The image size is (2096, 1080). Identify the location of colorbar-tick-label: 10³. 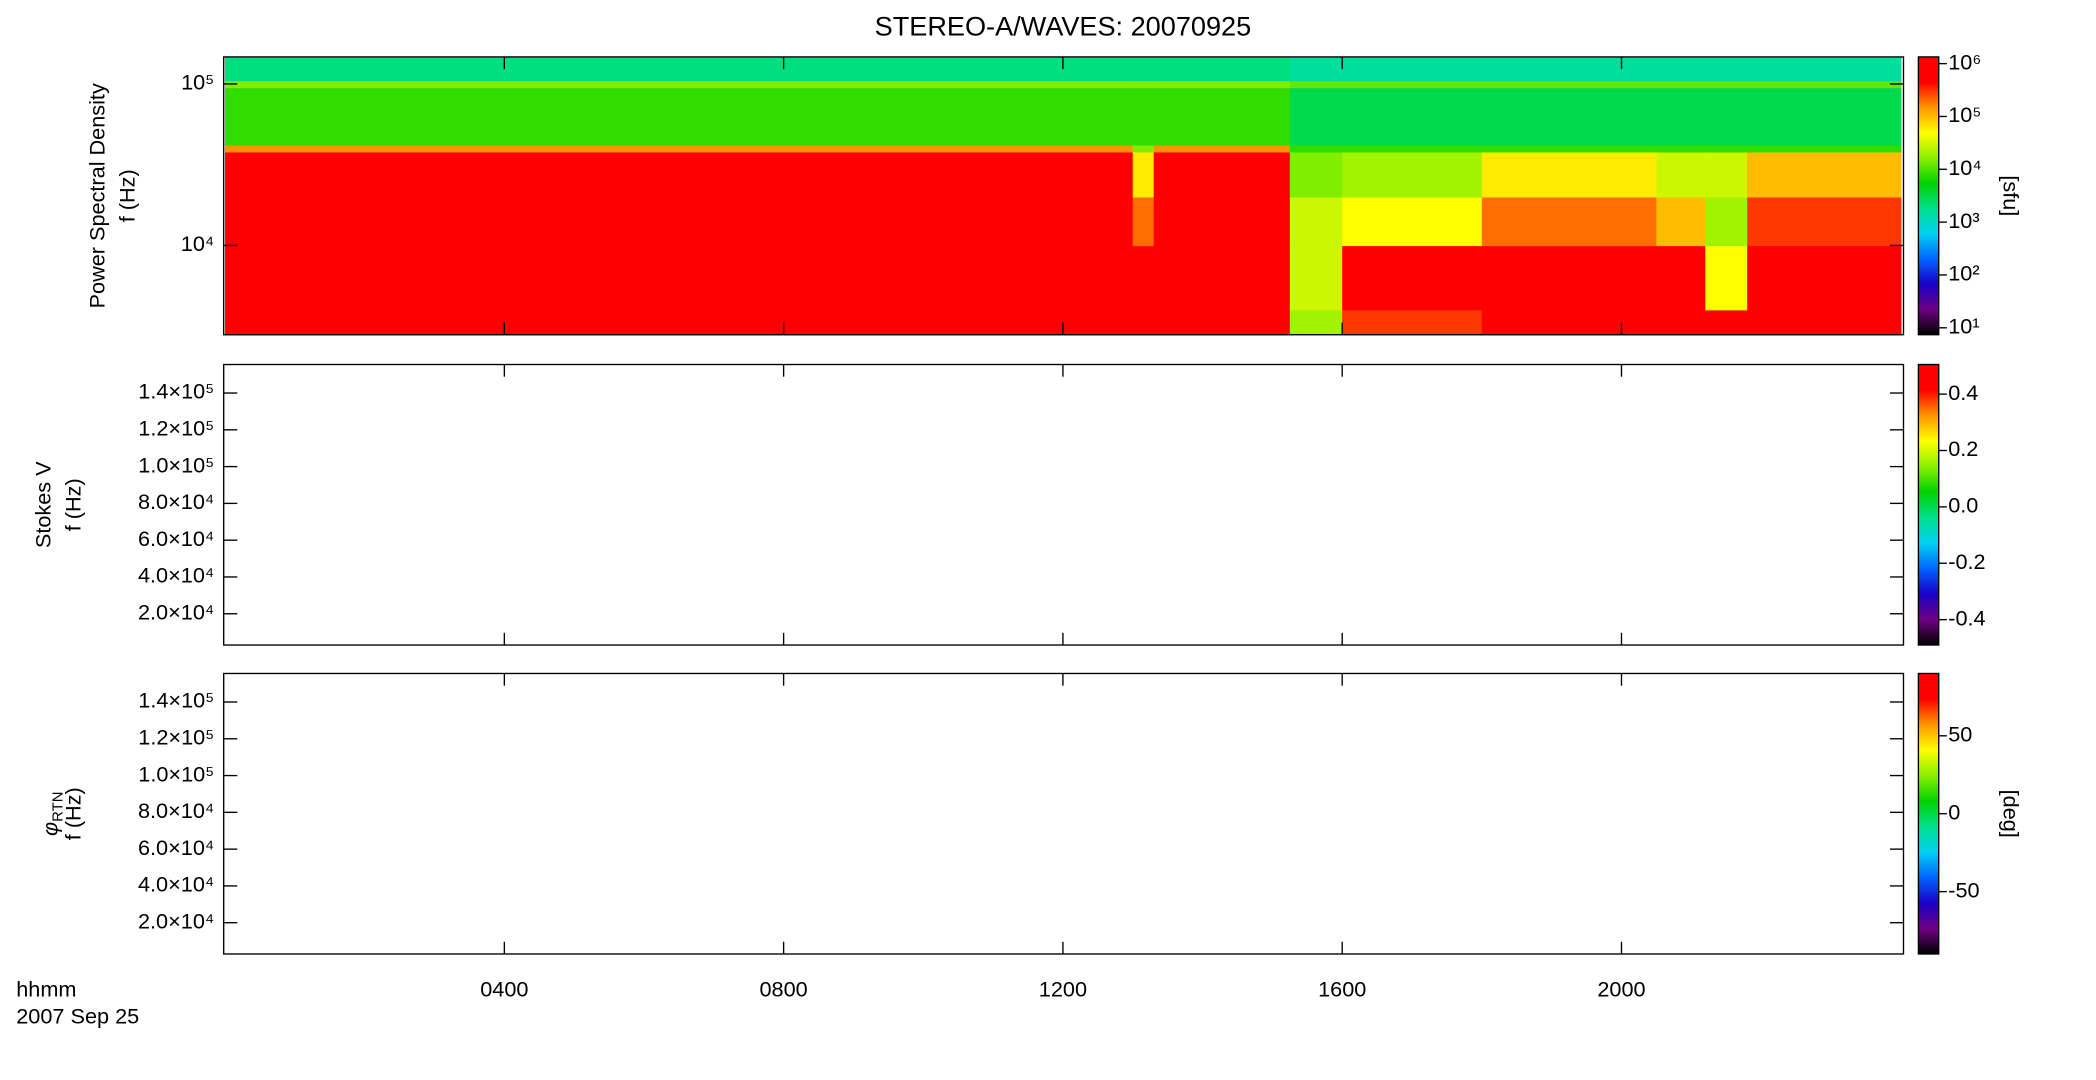
(1963, 220).